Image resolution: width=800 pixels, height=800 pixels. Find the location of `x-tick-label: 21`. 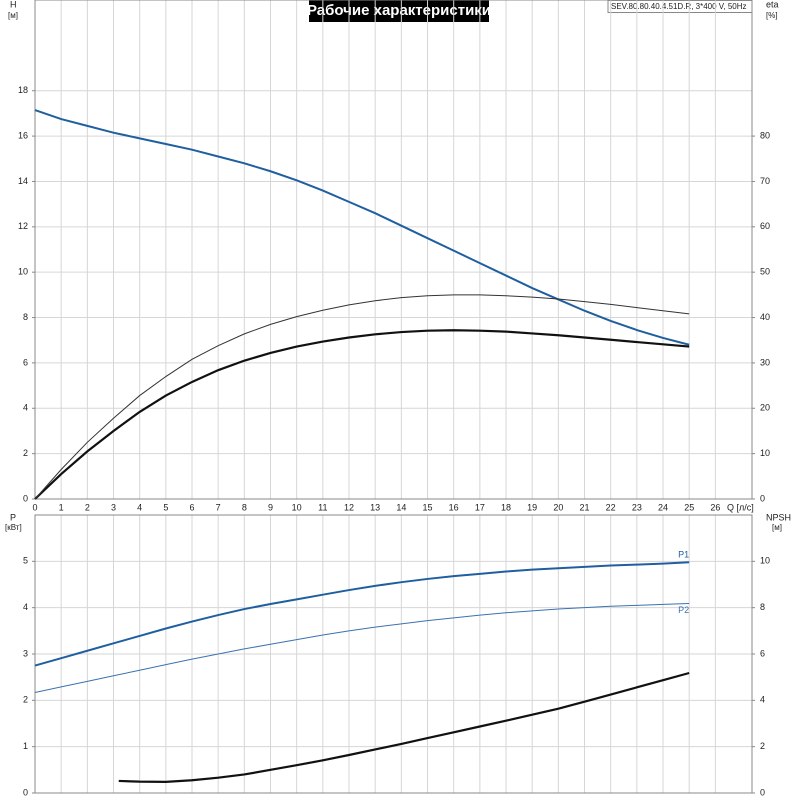

x-tick-label: 21 is located at coordinates (585, 507).